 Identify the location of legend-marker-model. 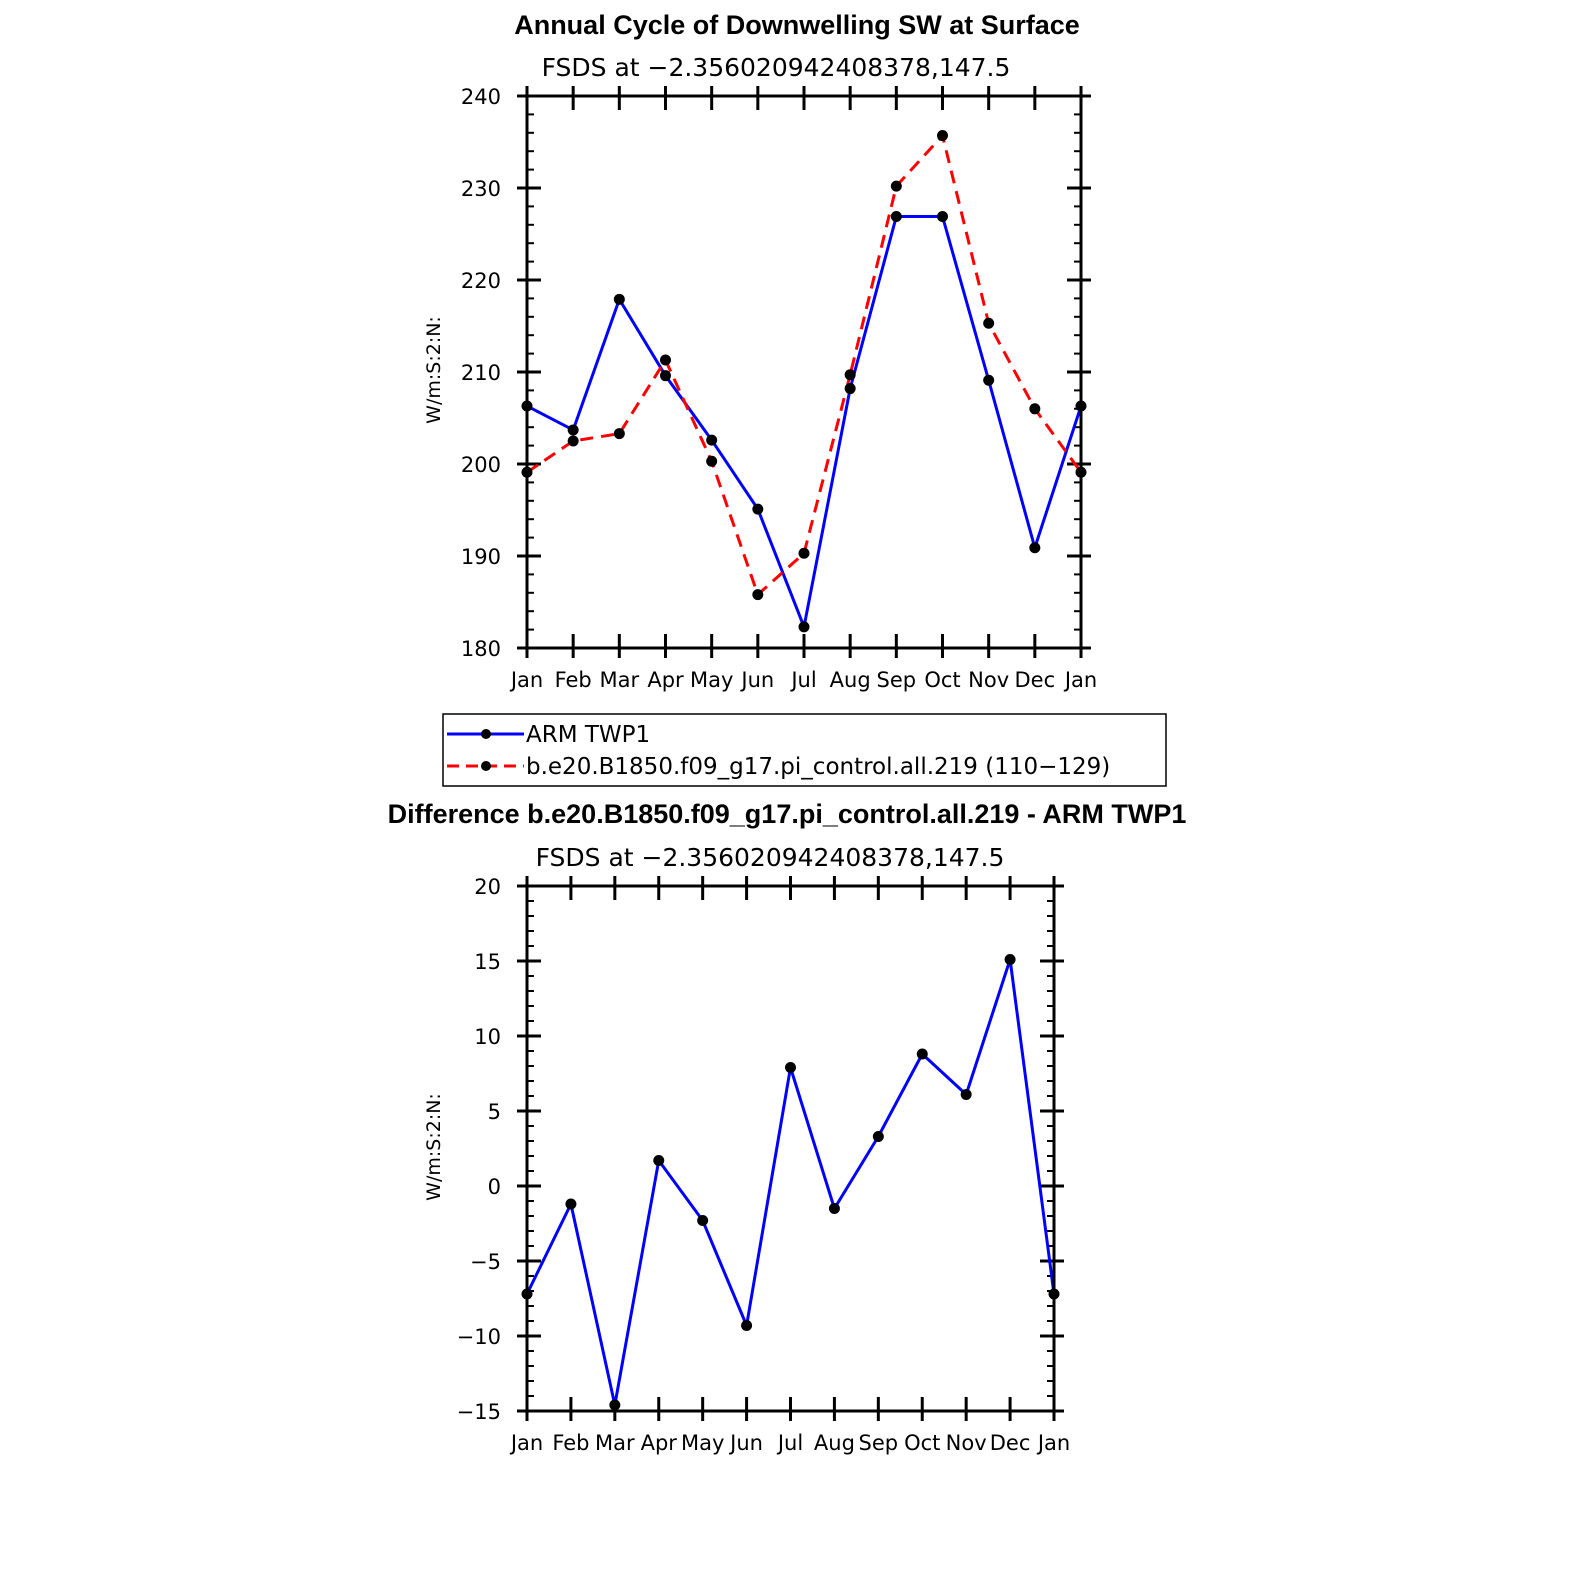
(486, 766).